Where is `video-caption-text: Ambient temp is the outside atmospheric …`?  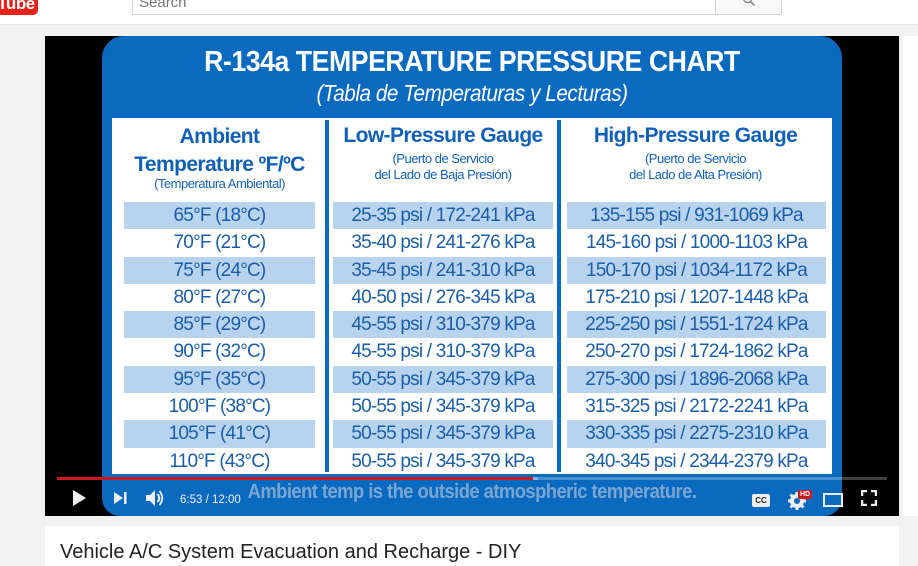
video-caption-text: Ambient temp is the outside atmospheric … is located at coordinates (472, 492).